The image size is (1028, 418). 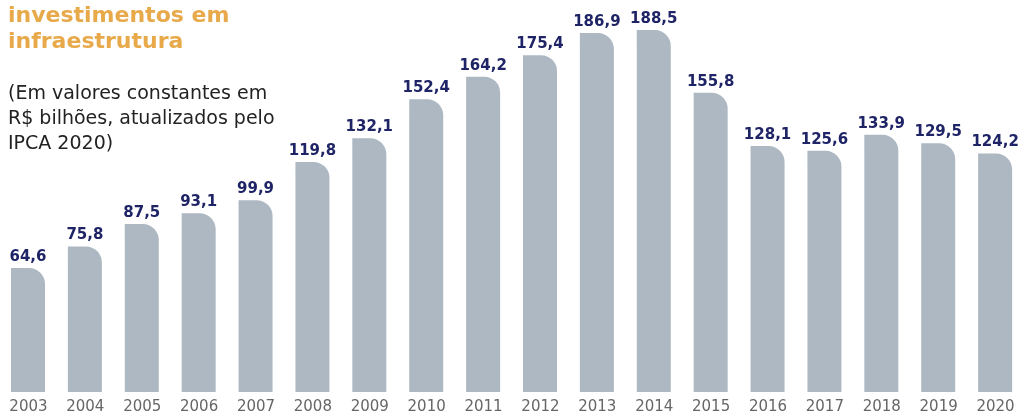 What do you see at coordinates (369, 126) in the screenshot?
I see `data-label: 132,1` at bounding box center [369, 126].